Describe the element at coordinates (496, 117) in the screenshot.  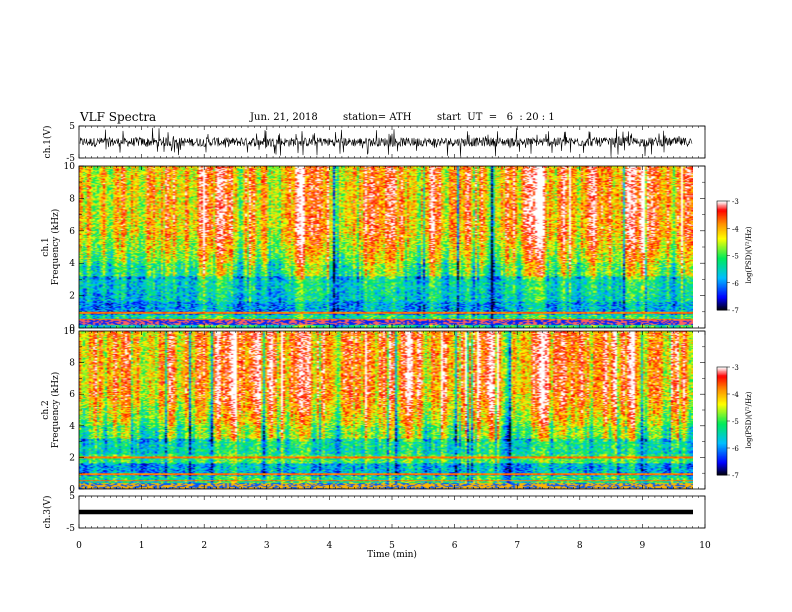
I see `start-time-label: start UT = 6 : 20 : 1` at that location.